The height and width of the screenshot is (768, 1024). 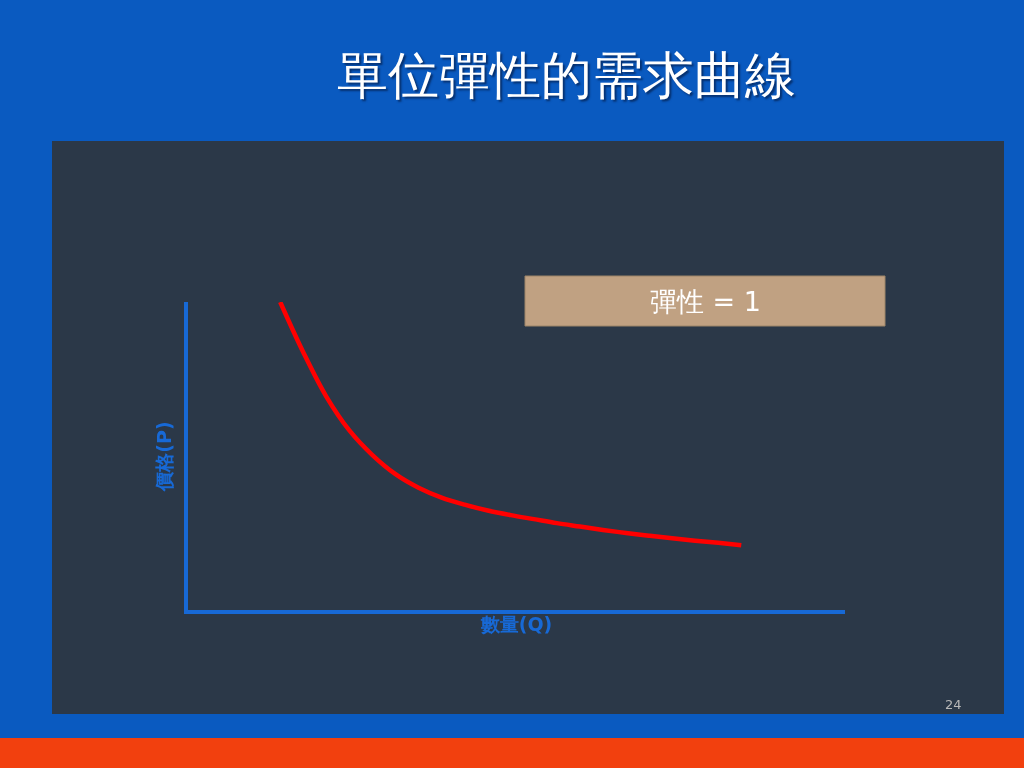 What do you see at coordinates (516, 624) in the screenshot?
I see `x-axis-title: 數量(Q)` at bounding box center [516, 624].